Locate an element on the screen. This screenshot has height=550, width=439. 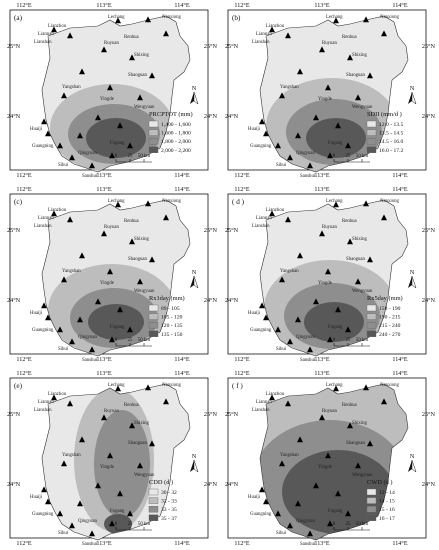
latitude-label-right: 24°N is located at coordinates (211, 300).